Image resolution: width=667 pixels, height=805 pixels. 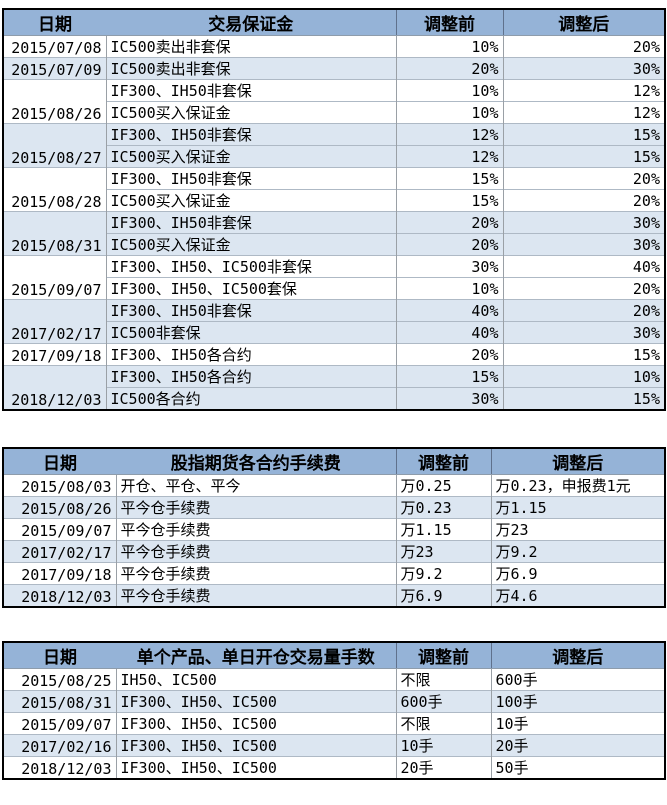 I want to click on table-row: IC500各合约 30% 15%, so click(x=334, y=398).